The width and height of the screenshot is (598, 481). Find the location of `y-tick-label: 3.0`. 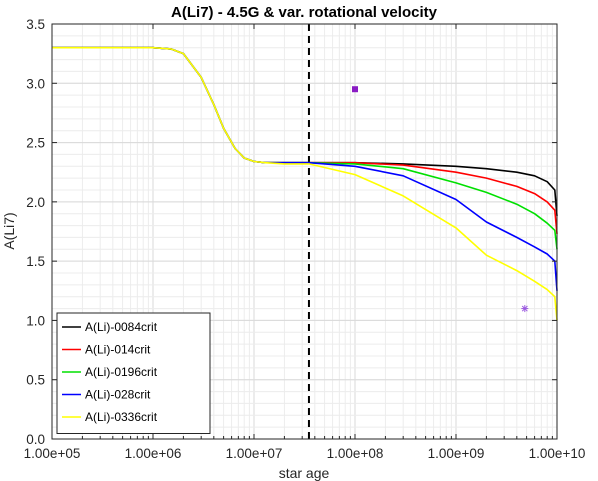

y-tick-label: 3.0 is located at coordinates (35, 83).